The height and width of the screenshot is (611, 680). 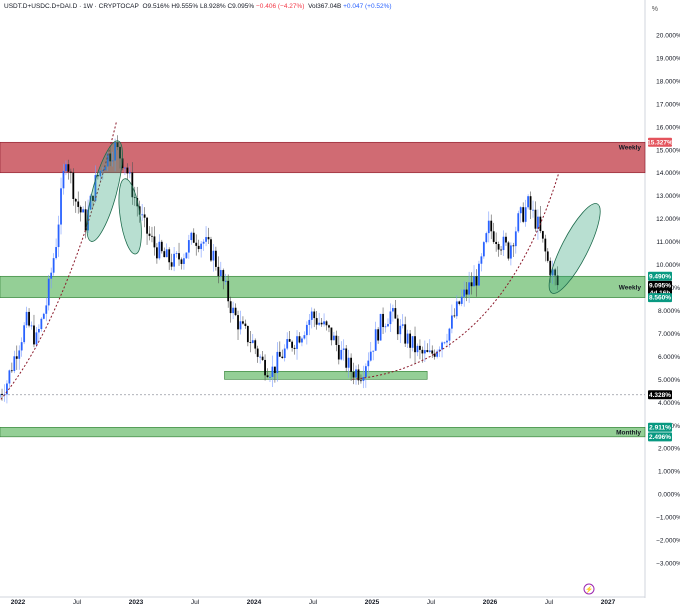 What do you see at coordinates (668, 219) in the screenshot?
I see `y-tick-label: 12.000%` at bounding box center [668, 219].